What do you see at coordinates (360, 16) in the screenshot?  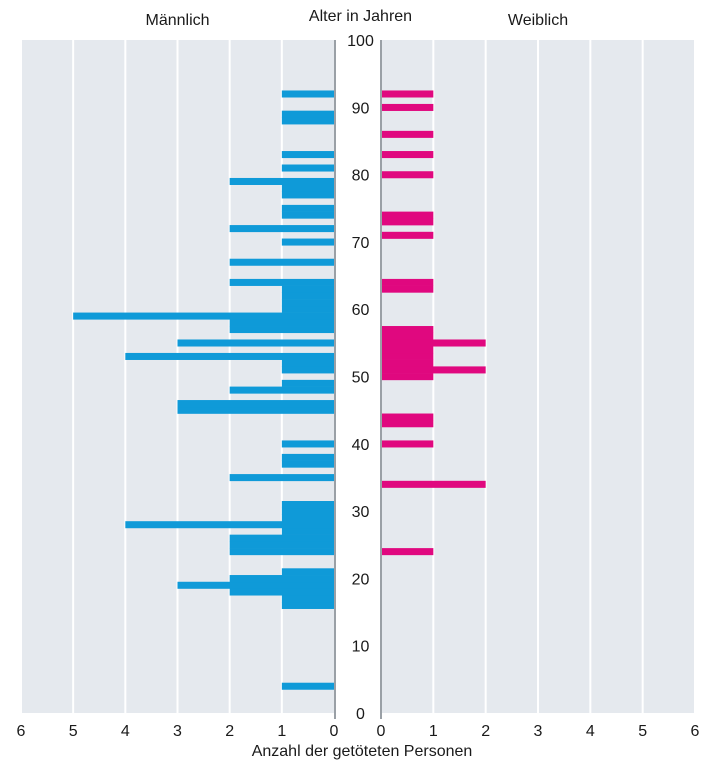 I see `age-axis-title: Alter in Jahren` at bounding box center [360, 16].